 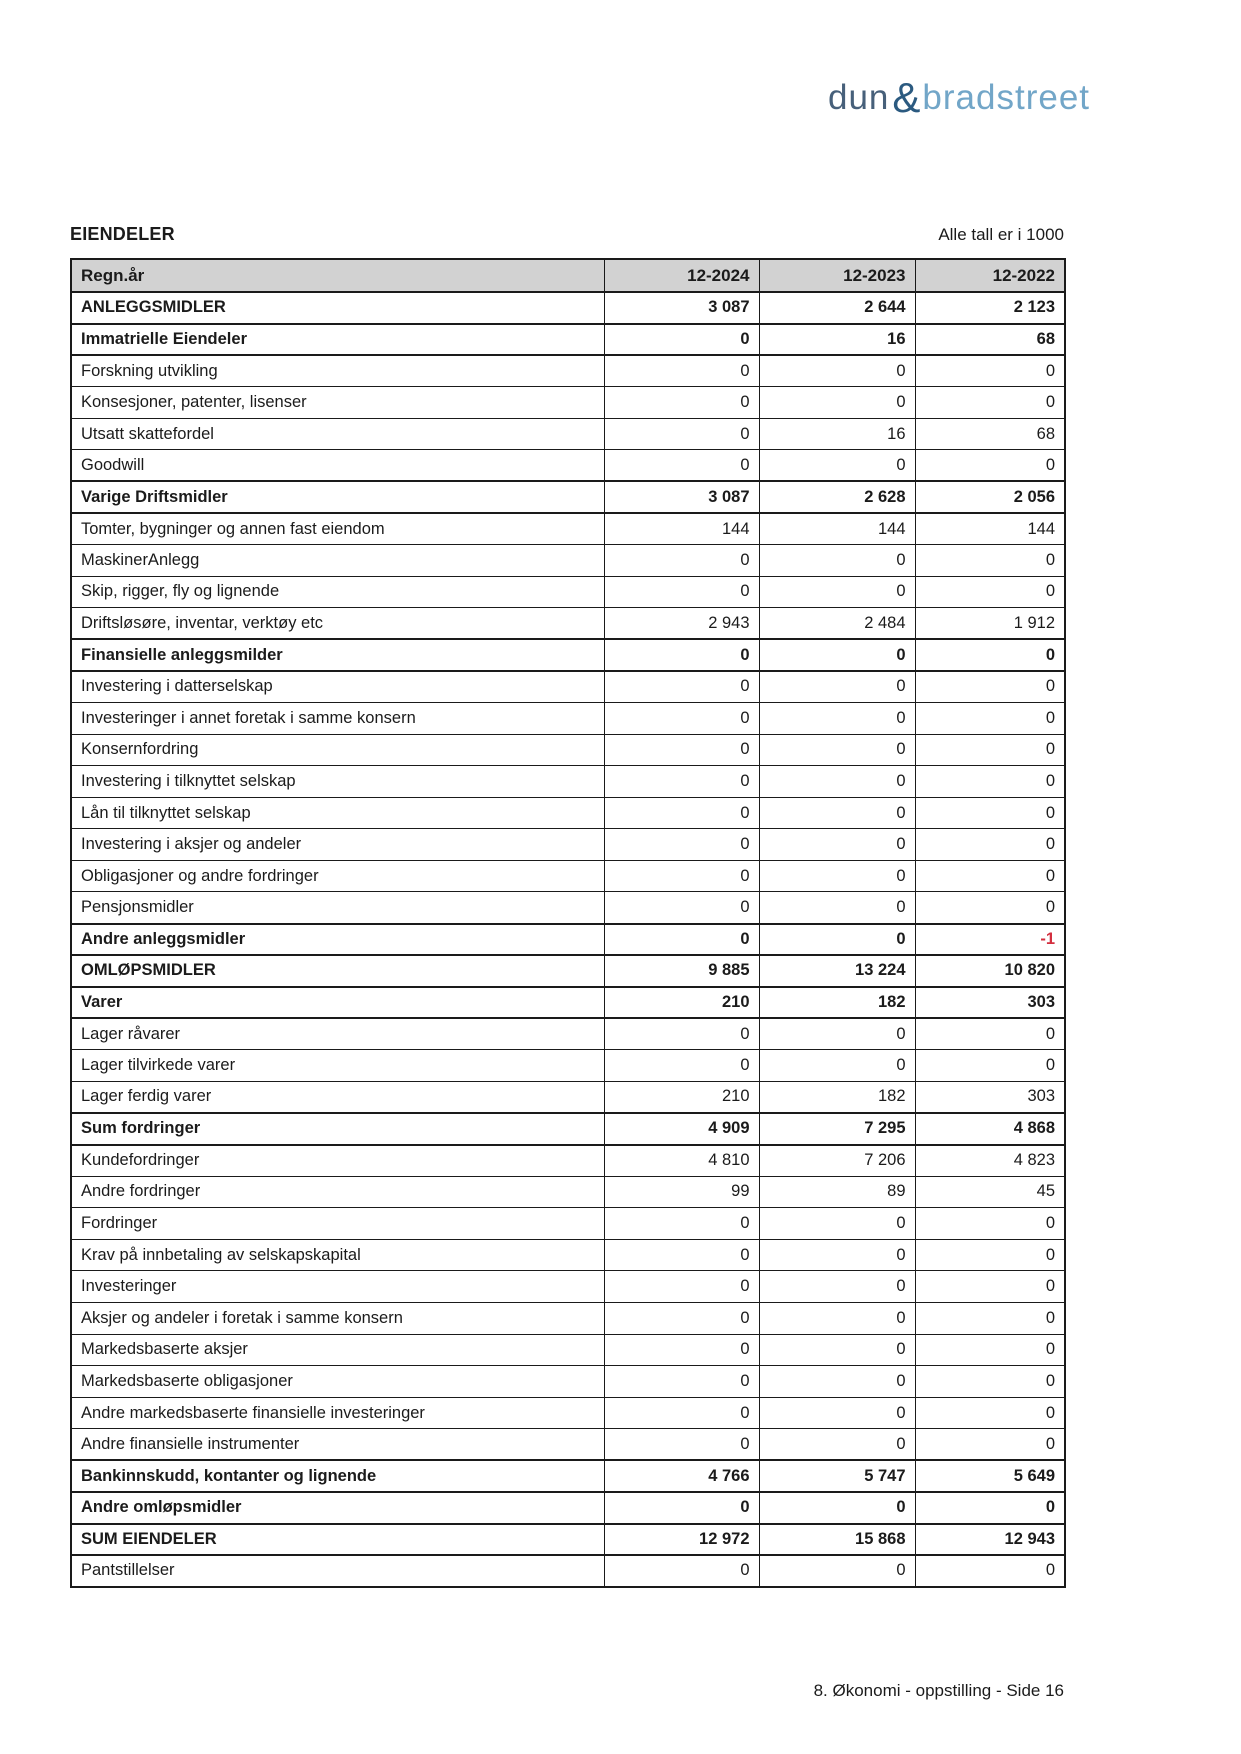 I want to click on table-row: Utsatt skattefordel 0 16 68, so click(x=568, y=434).